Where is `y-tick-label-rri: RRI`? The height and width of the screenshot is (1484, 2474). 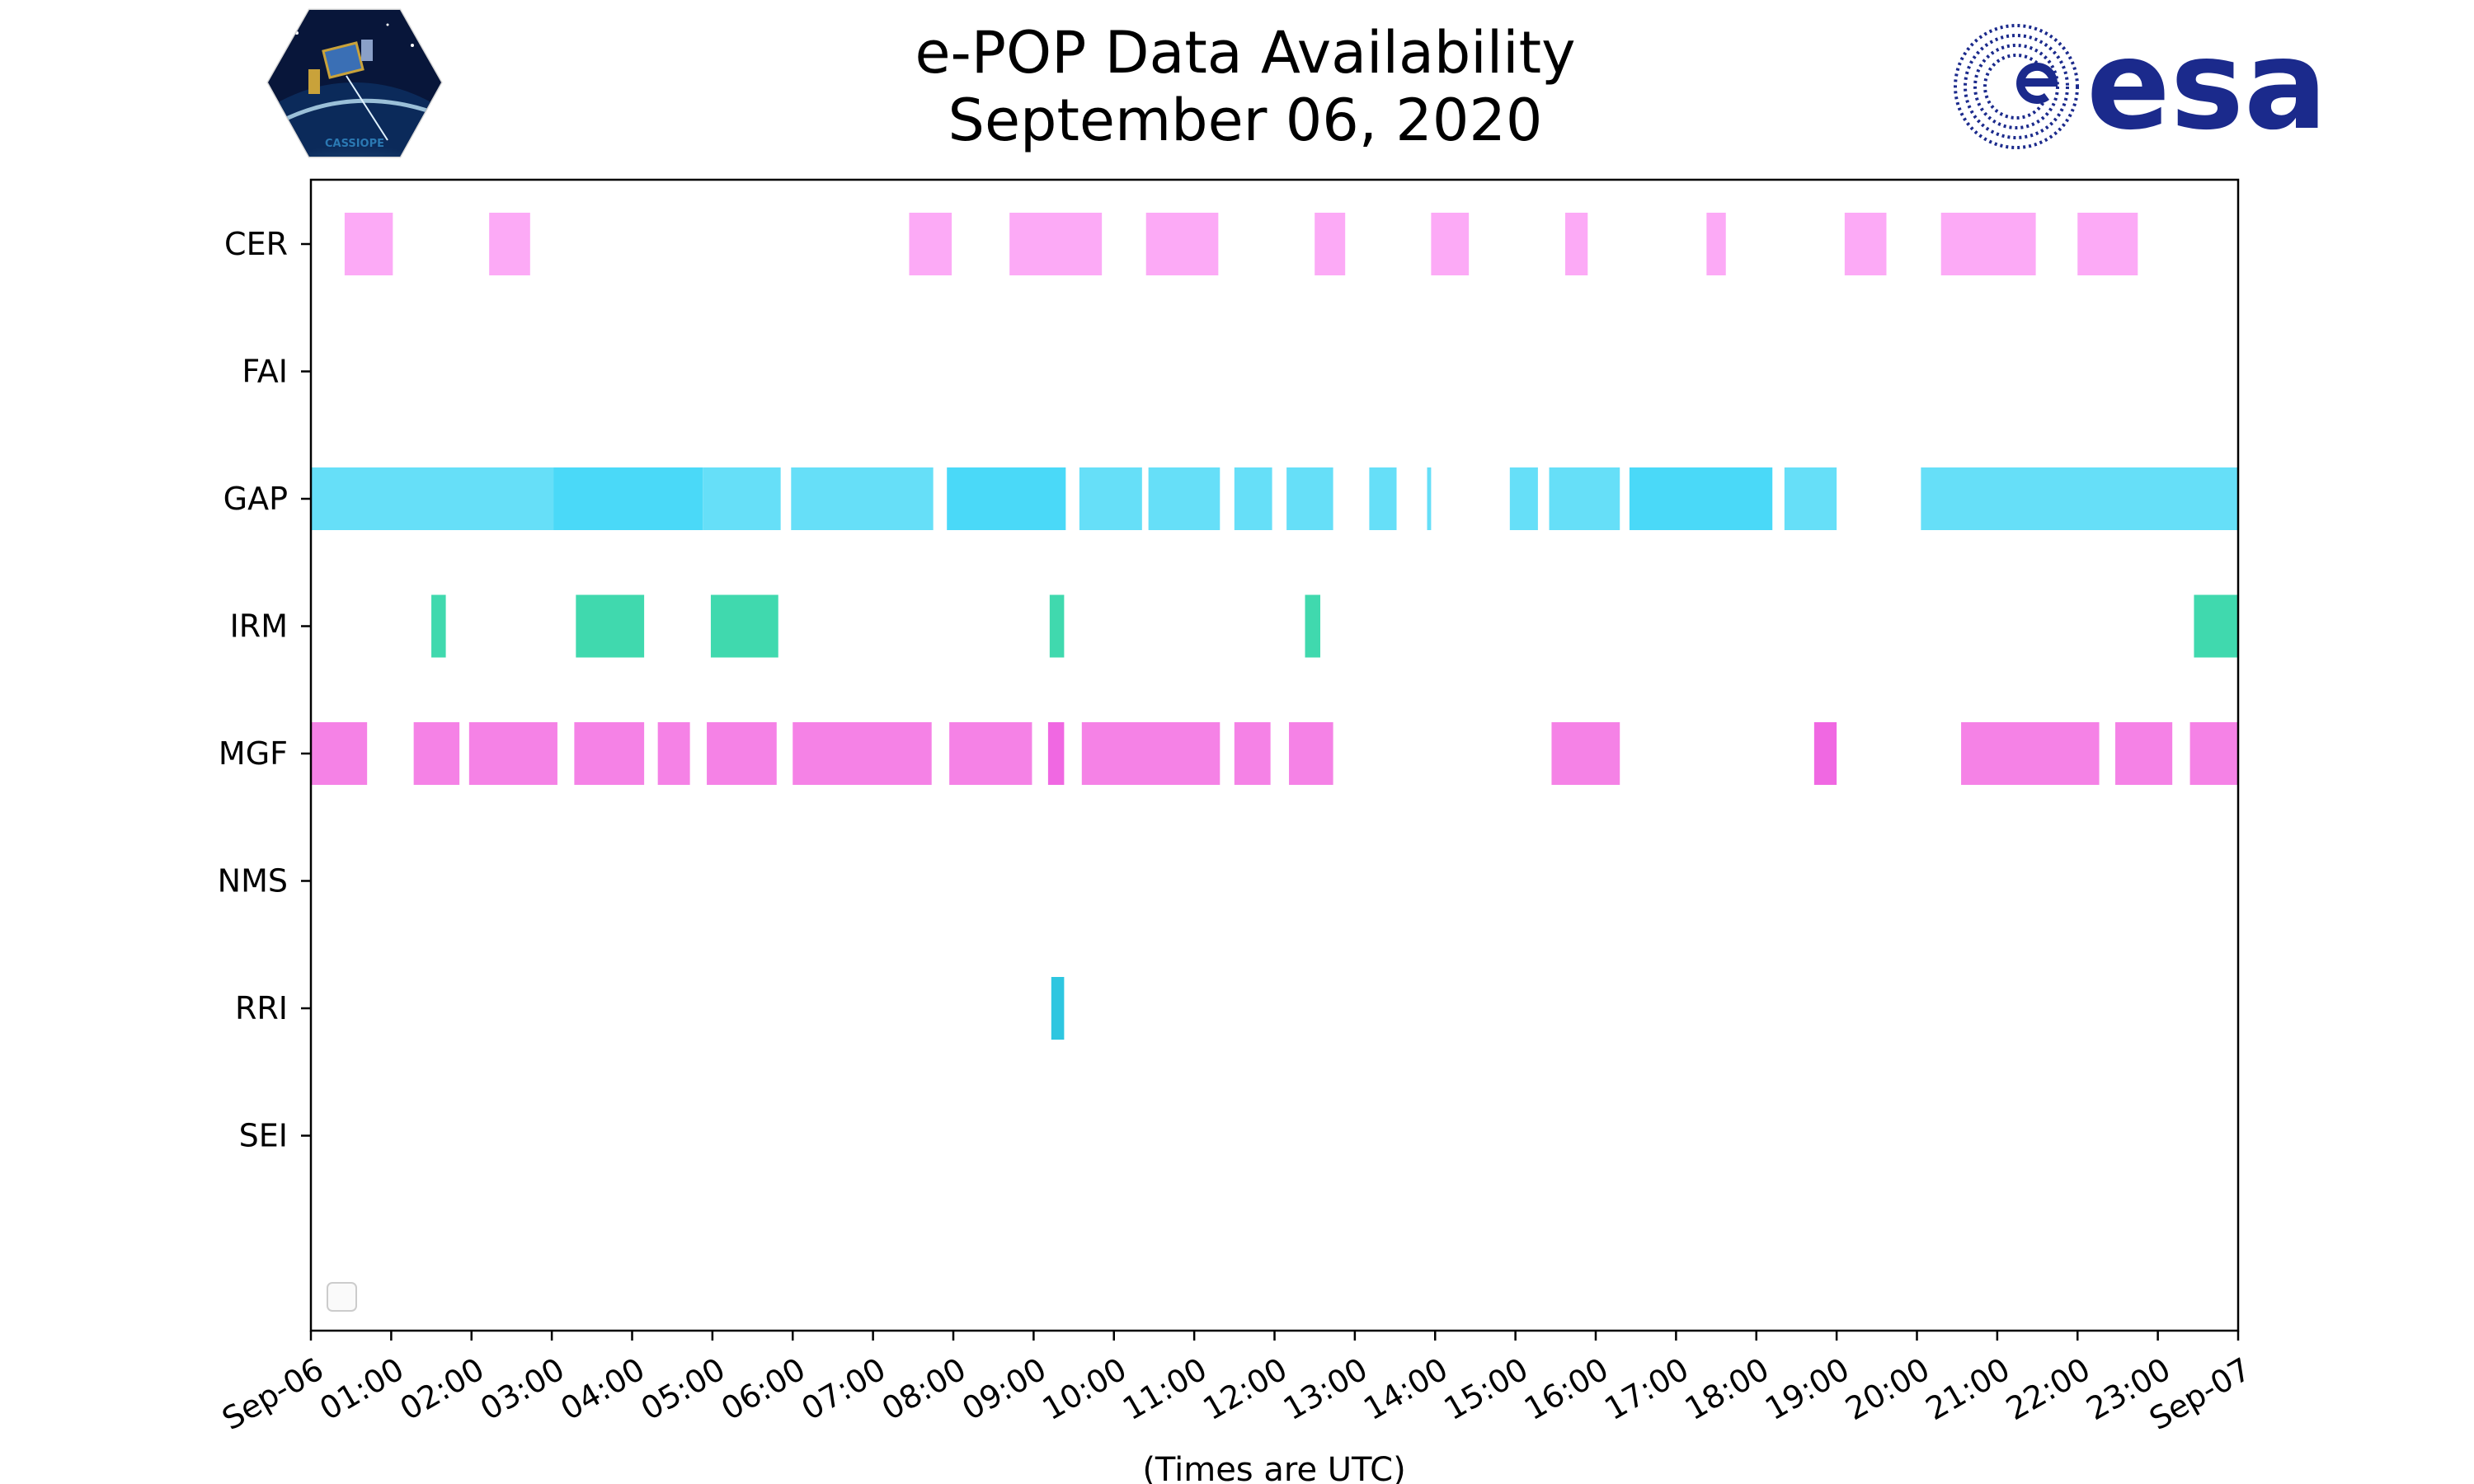 y-tick-label-rri: RRI is located at coordinates (261, 1008).